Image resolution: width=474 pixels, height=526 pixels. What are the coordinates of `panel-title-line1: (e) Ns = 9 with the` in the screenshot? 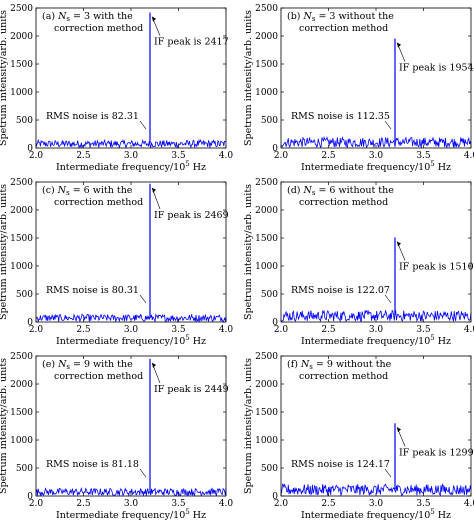 It's located at (87, 365).